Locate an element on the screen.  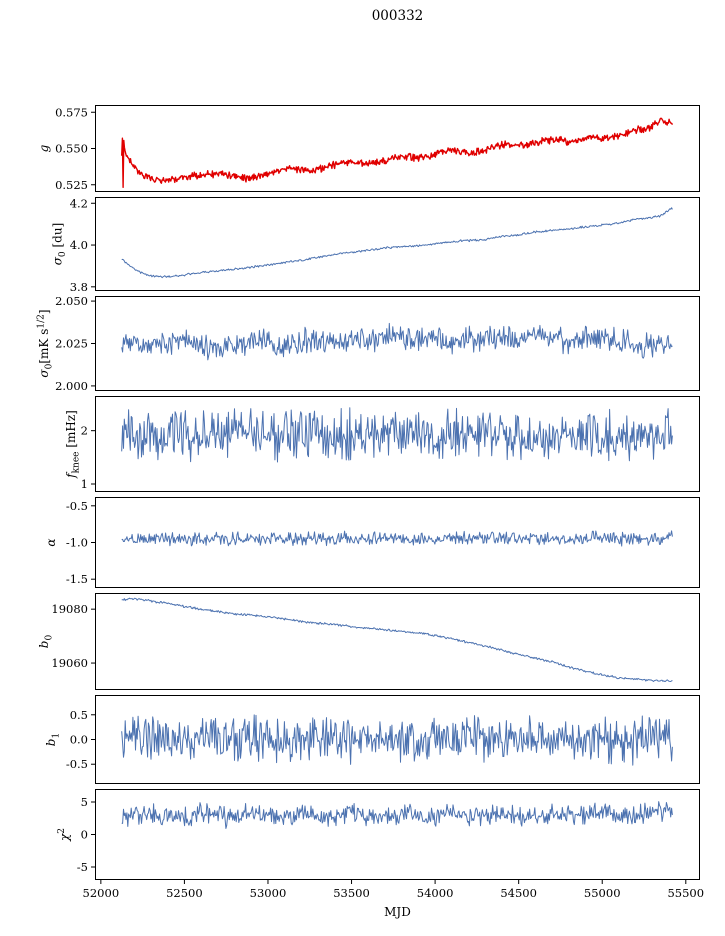
y-tick-label: 19060 is located at coordinates (69, 663).